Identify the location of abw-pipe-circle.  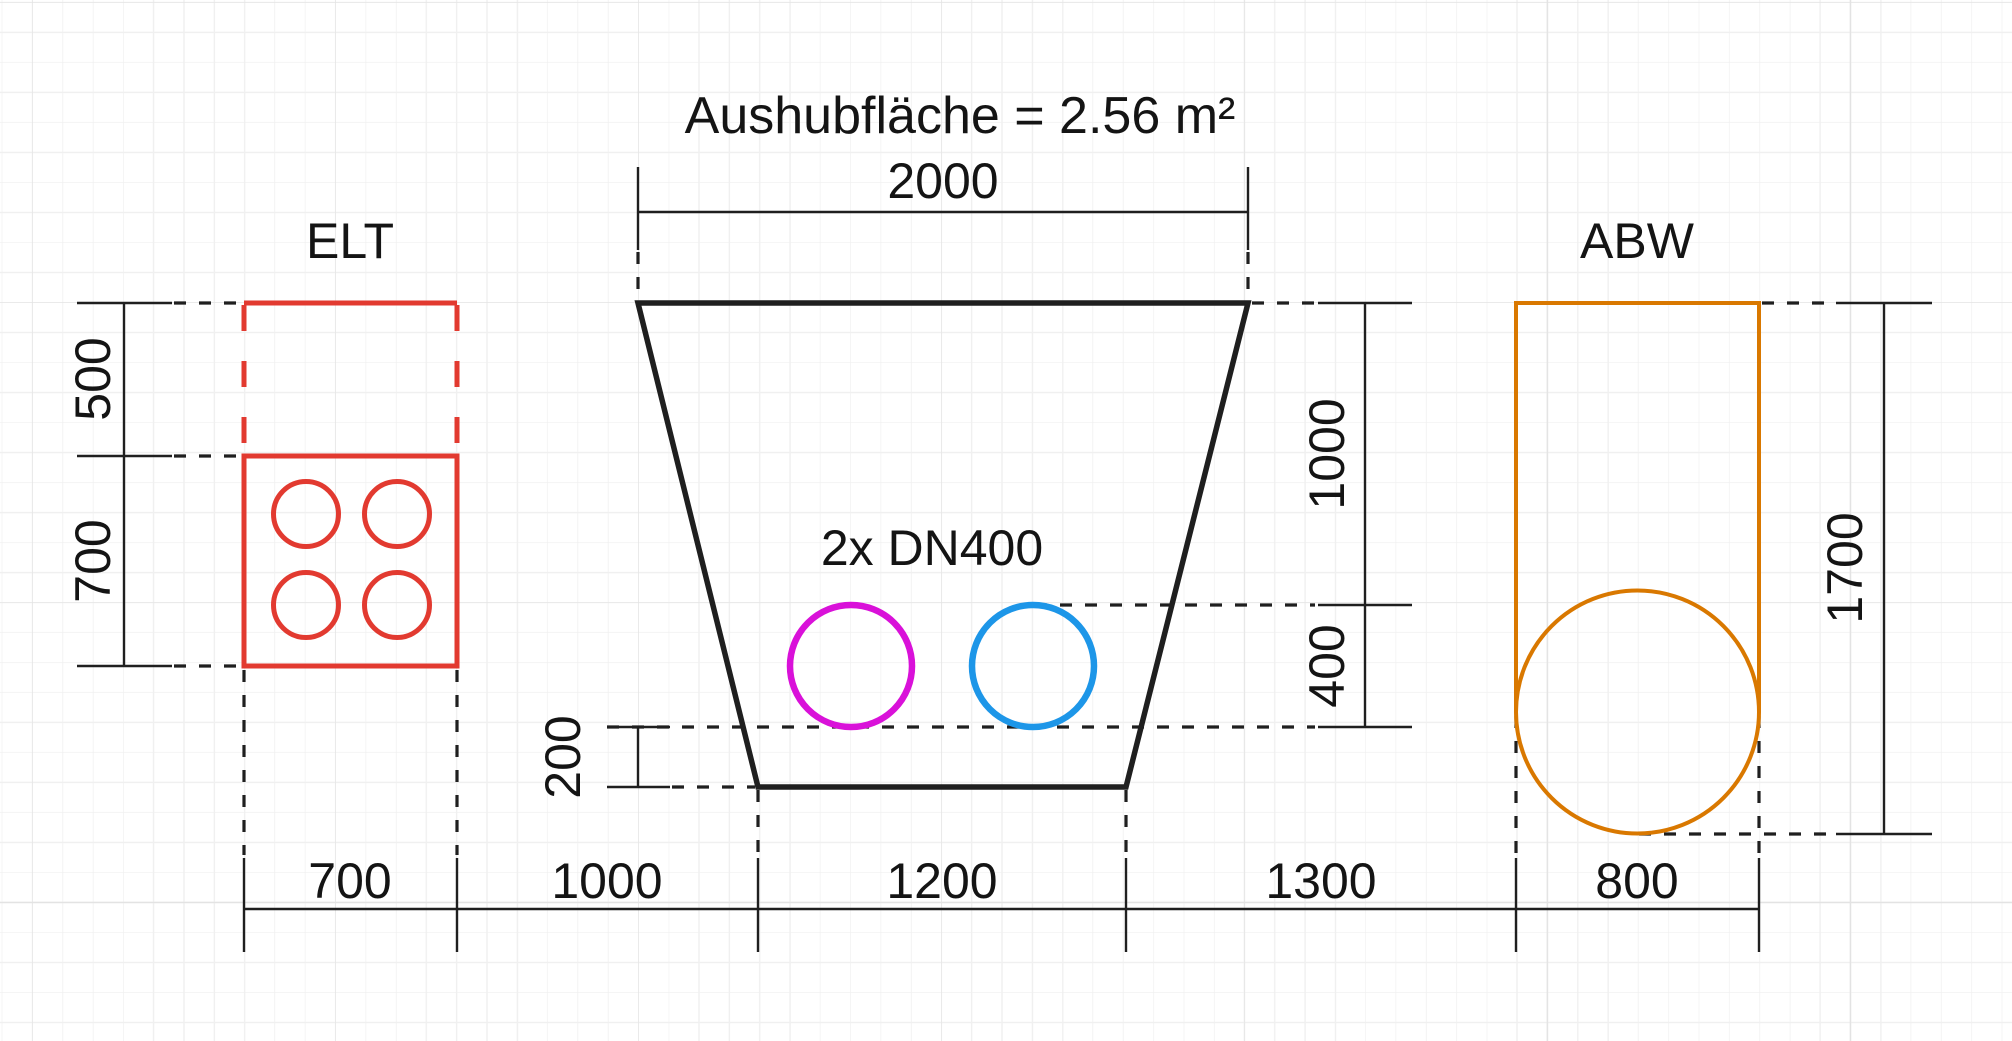
(1637, 712).